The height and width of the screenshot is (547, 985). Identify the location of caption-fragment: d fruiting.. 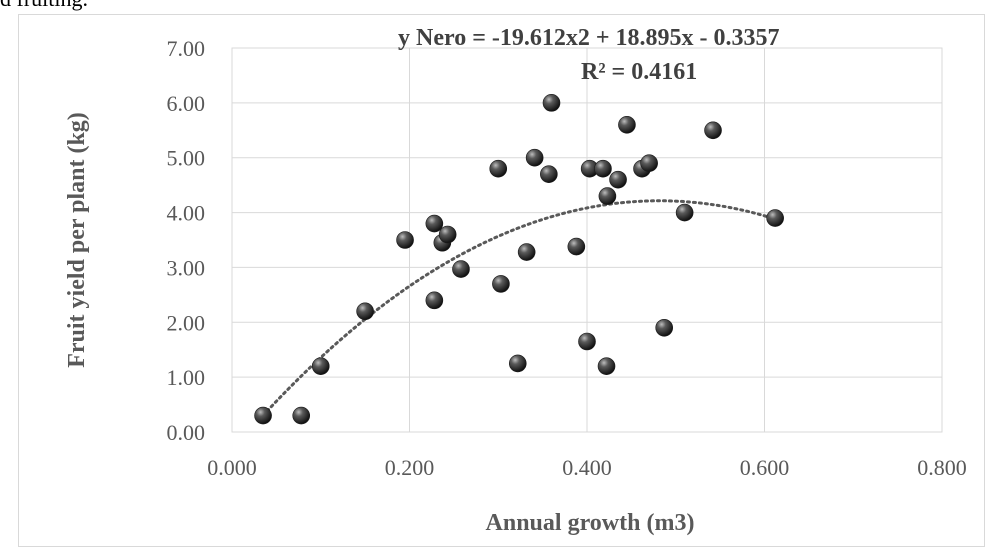
(44, 6).